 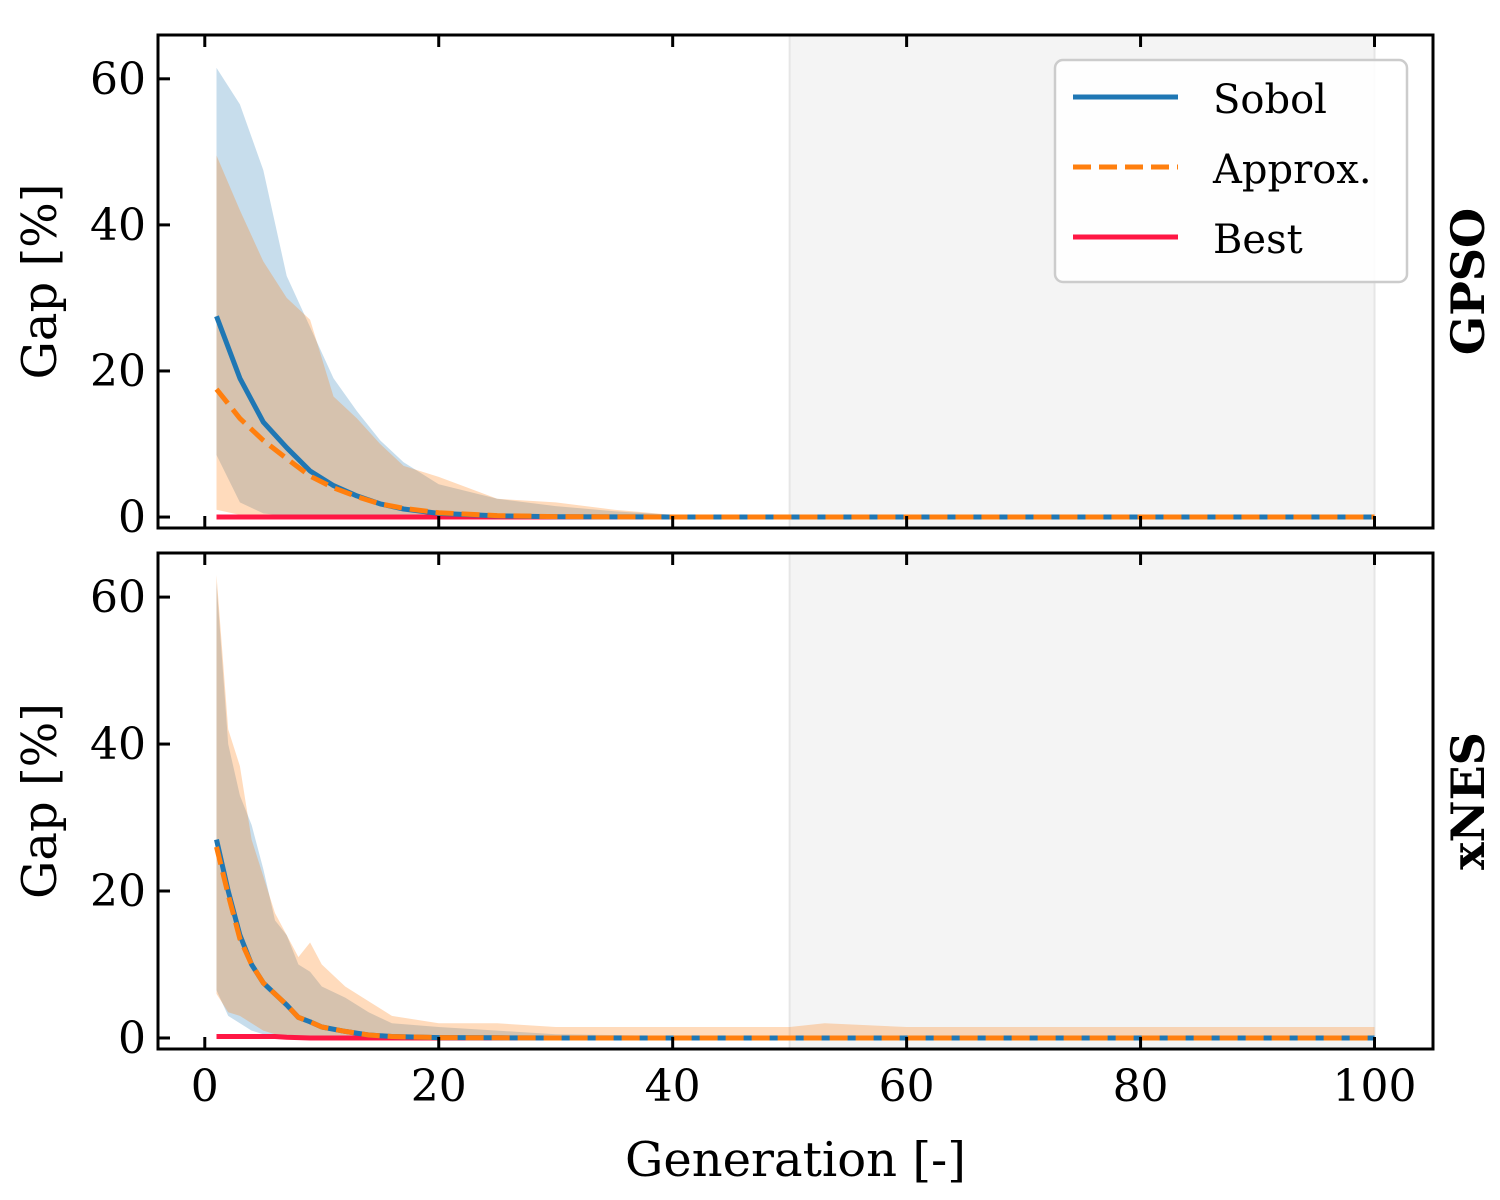 What do you see at coordinates (205, 1086) in the screenshot?
I see `x-tick-label: 0` at bounding box center [205, 1086].